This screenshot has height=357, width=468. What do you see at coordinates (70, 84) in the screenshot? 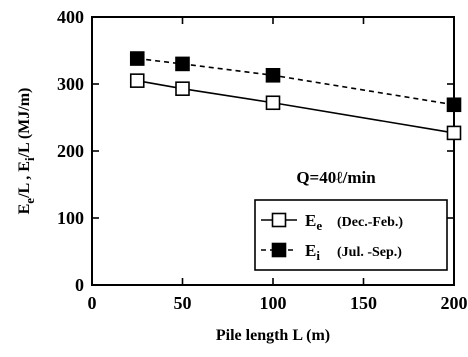
I see `y-tick-label: 300` at bounding box center [70, 84].